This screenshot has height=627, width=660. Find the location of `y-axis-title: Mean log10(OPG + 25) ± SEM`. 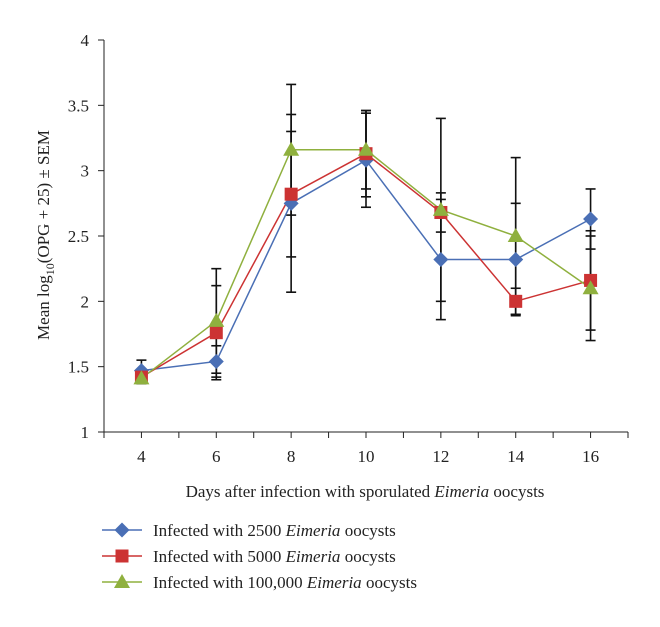

y-axis-title: Mean log10(OPG + 25) ± SEM is located at coordinates (45, 235).